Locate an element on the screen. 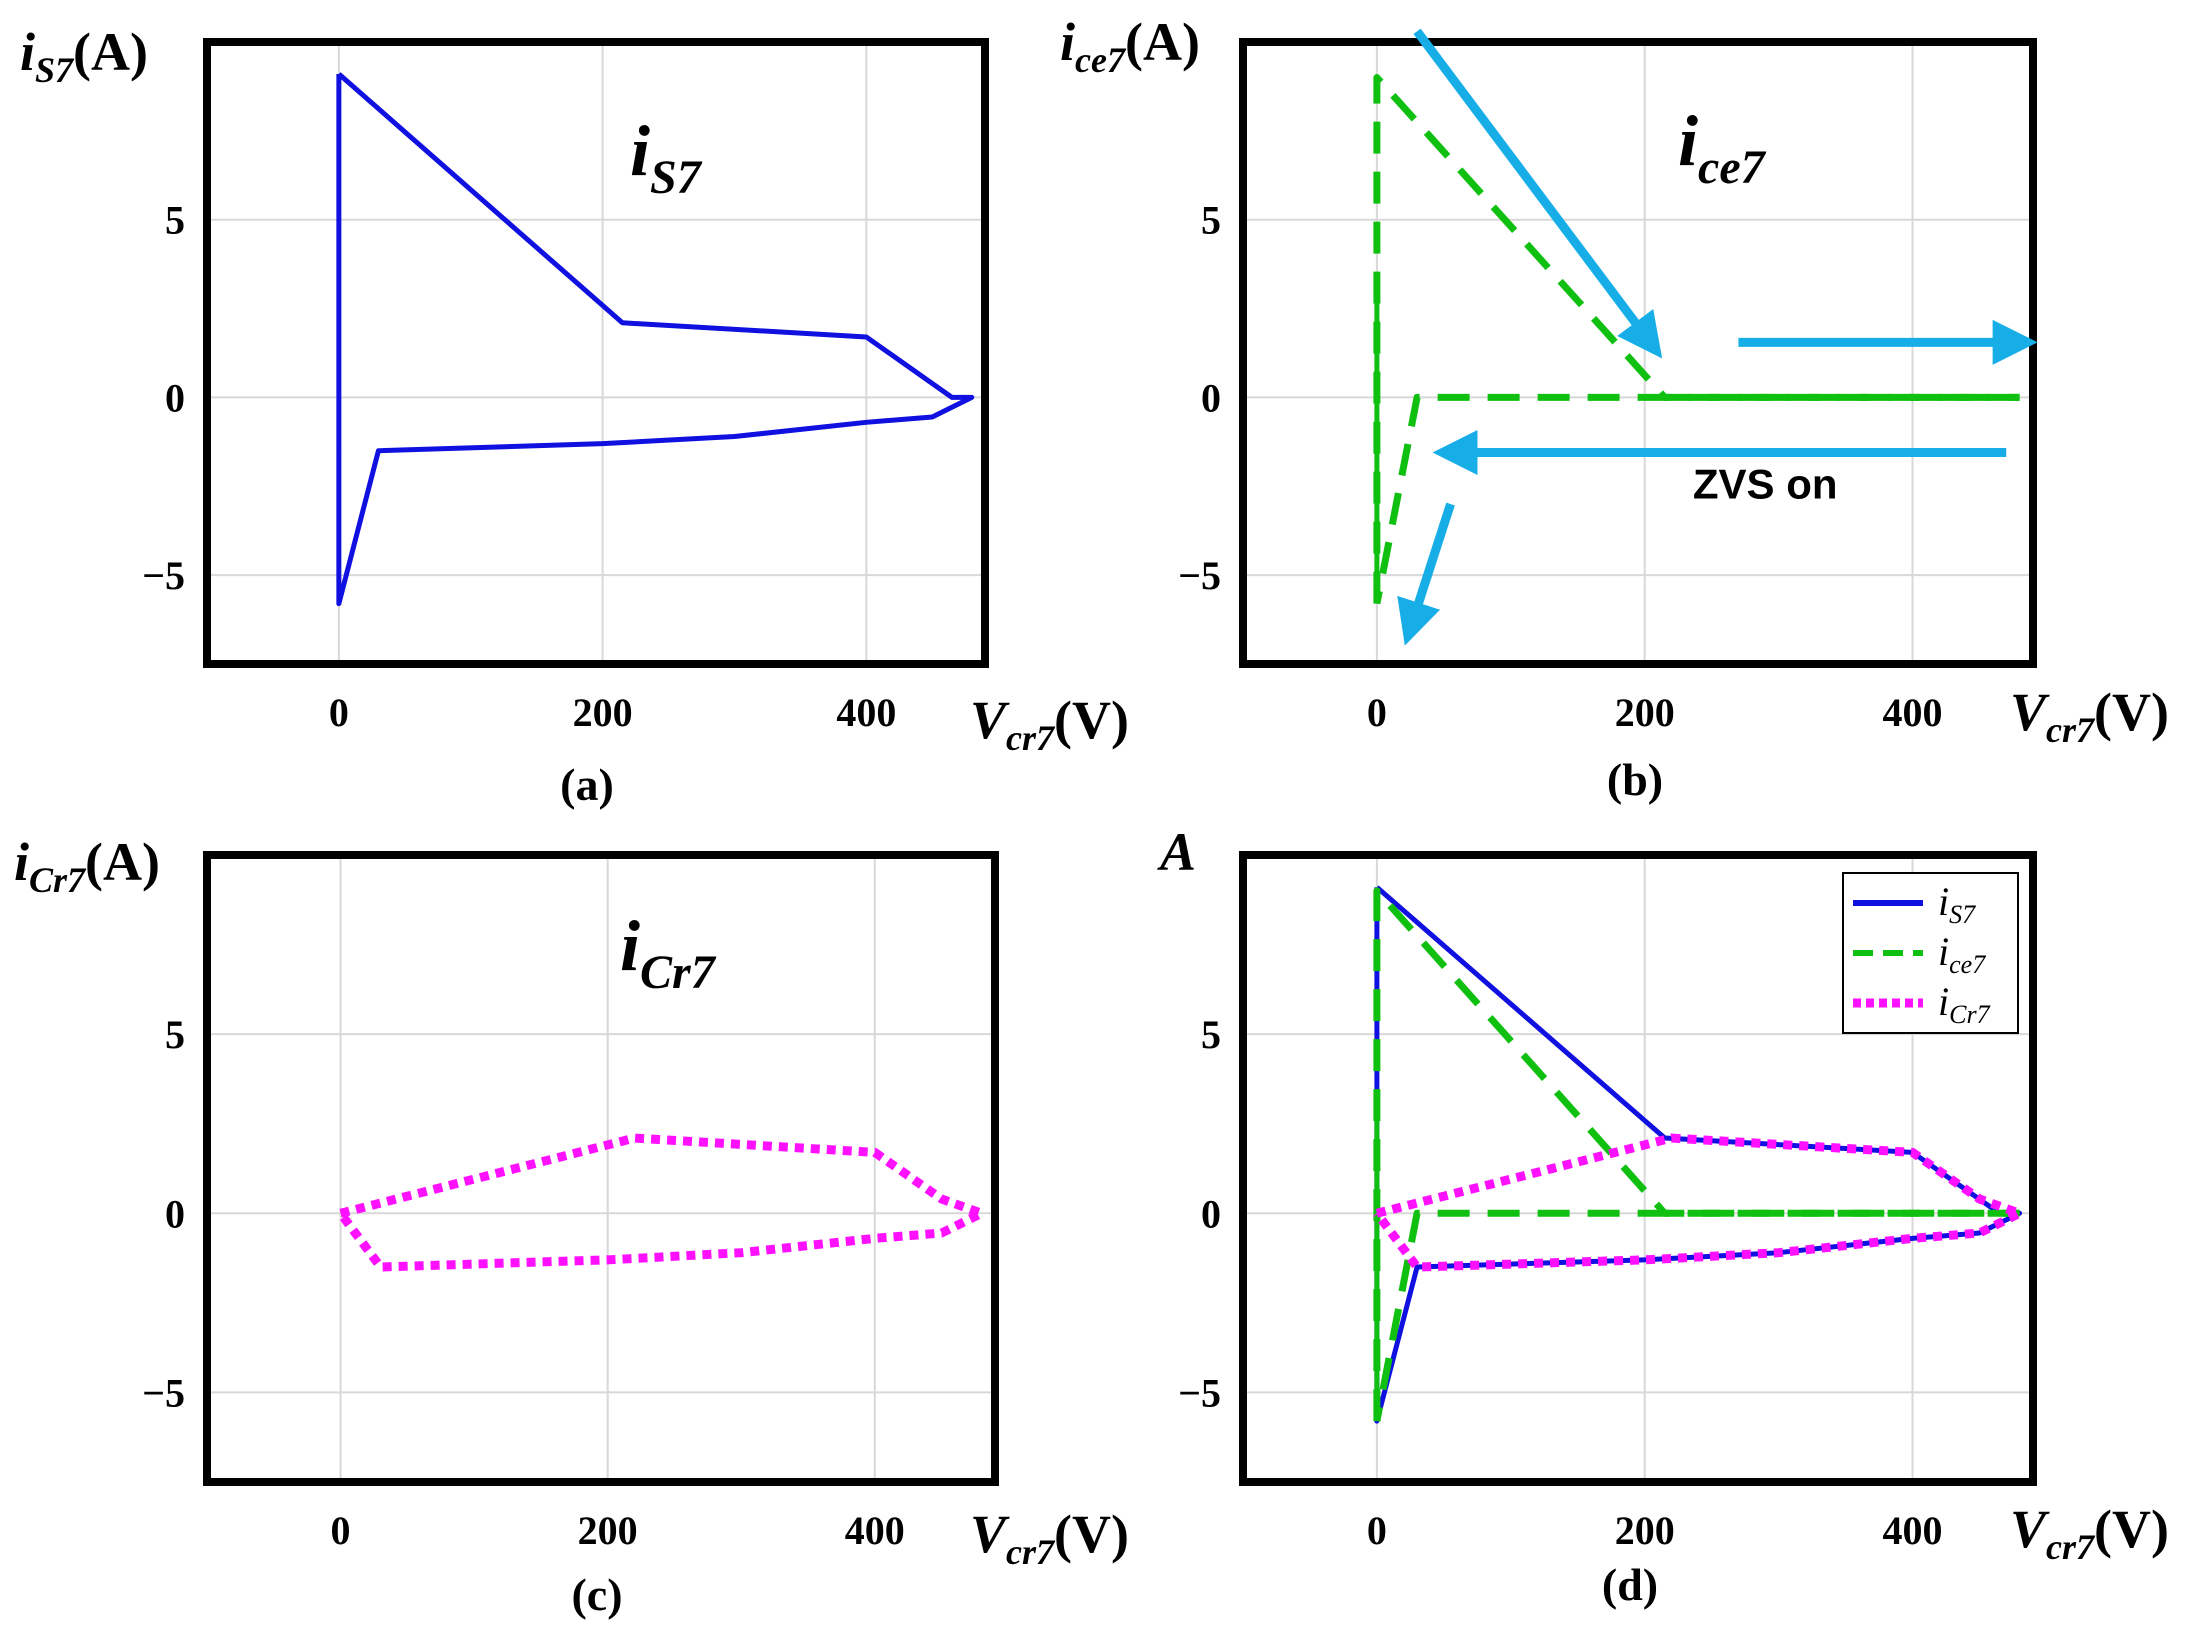  series-title: ice7 is located at coordinates (1722, 147).